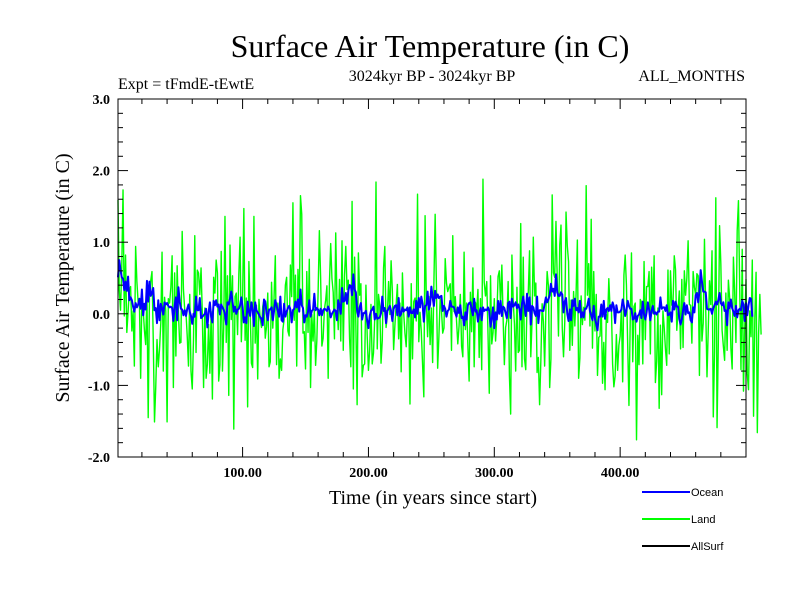 This screenshot has width=800, height=600. Describe the element at coordinates (430, 46) in the screenshot. I see `chart-title: Surface Air Temperature (in C)` at that location.